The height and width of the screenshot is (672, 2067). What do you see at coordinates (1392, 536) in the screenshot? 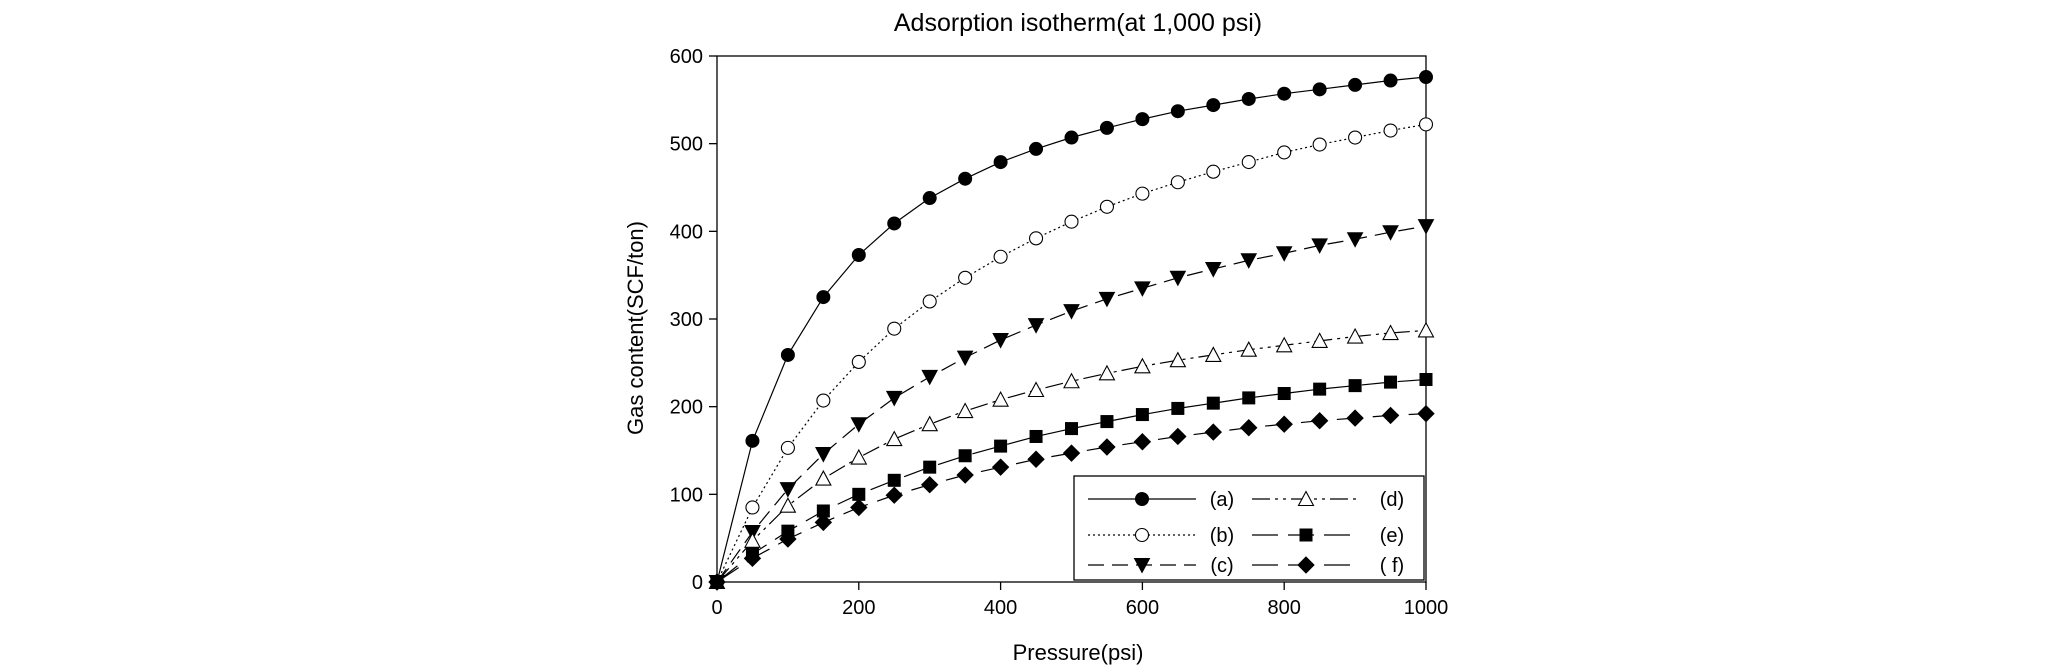
I see `legend-label: (e)` at bounding box center [1392, 536].